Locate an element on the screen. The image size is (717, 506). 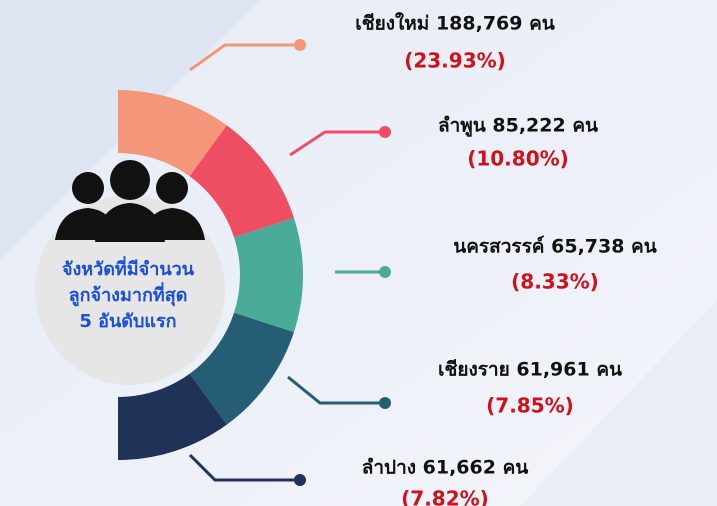
item-percent: (7.85%) is located at coordinates (530, 406).